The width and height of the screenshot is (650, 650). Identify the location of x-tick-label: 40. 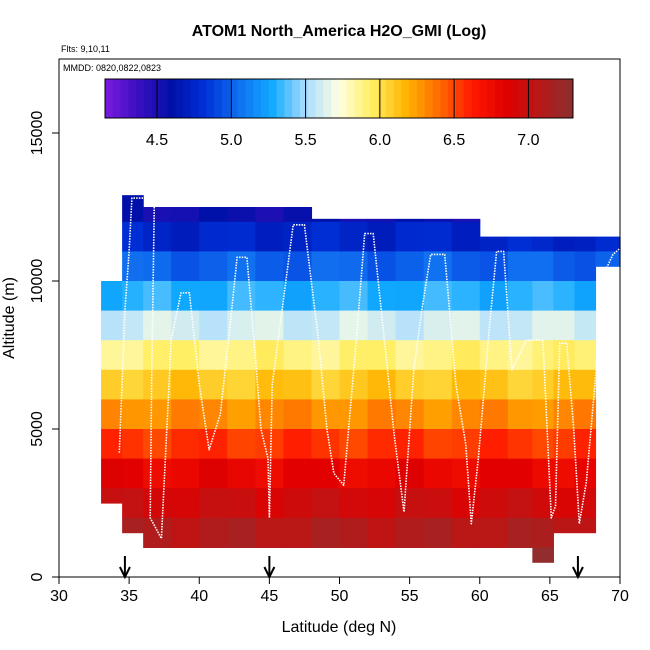
(199, 596).